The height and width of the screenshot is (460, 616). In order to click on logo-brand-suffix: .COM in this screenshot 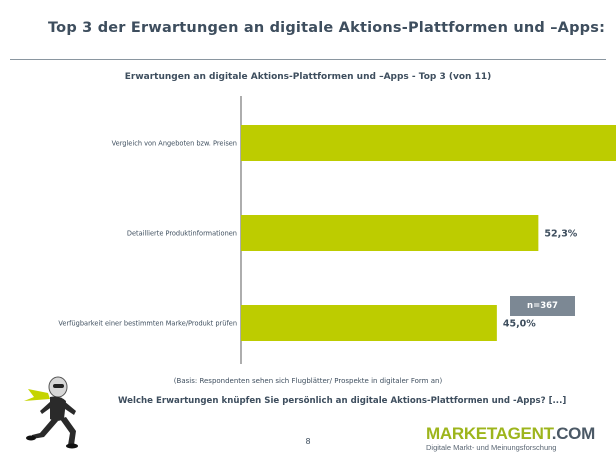, I will do `click(573, 433)`.